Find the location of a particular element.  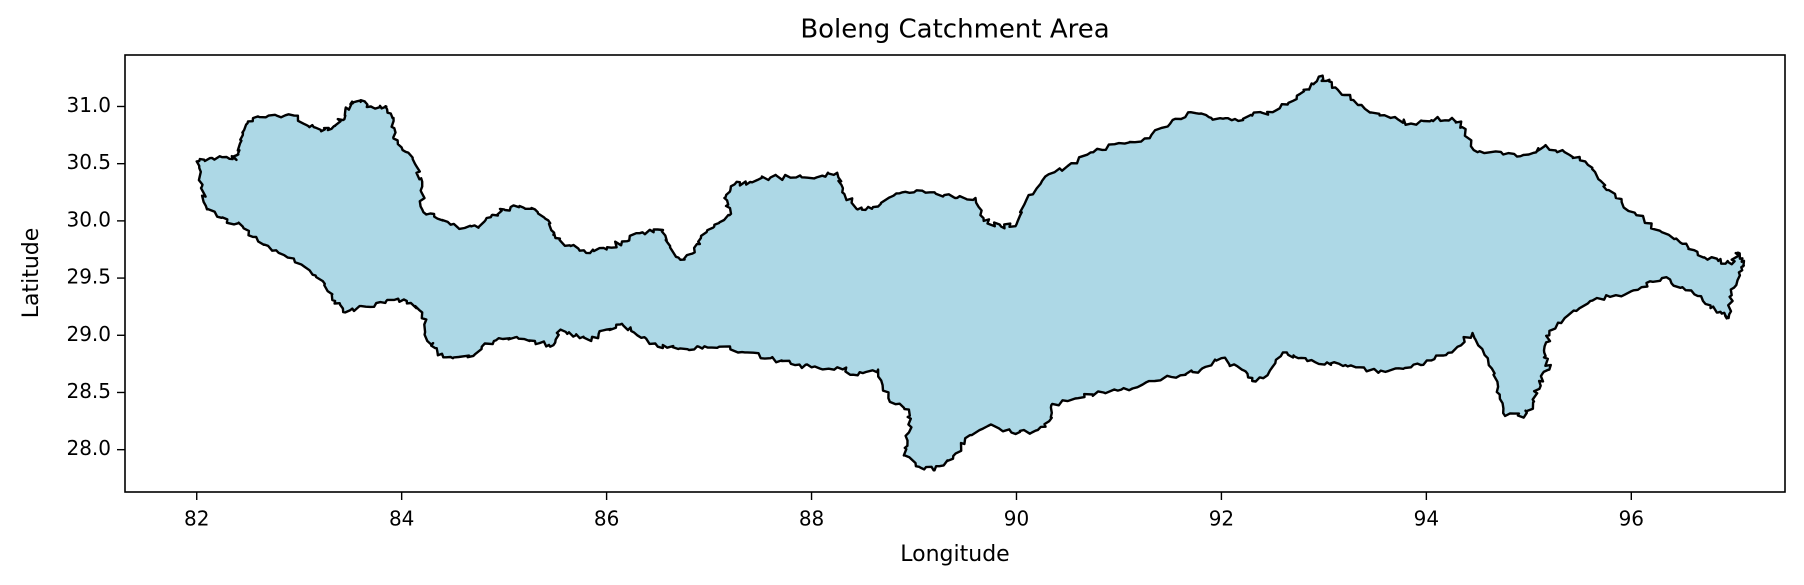

y-tick-label: 30.0 is located at coordinates (88, 219).